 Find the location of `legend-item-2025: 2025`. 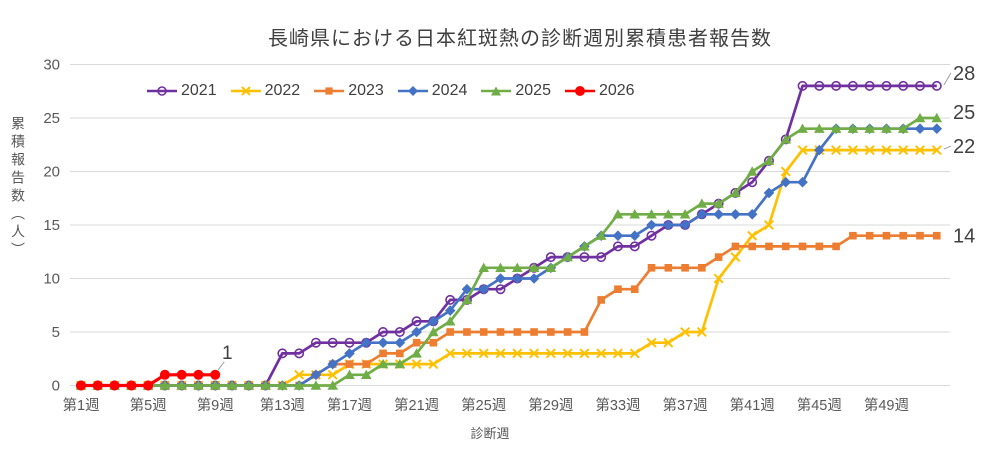

legend-item-2025: 2025 is located at coordinates (515, 91).